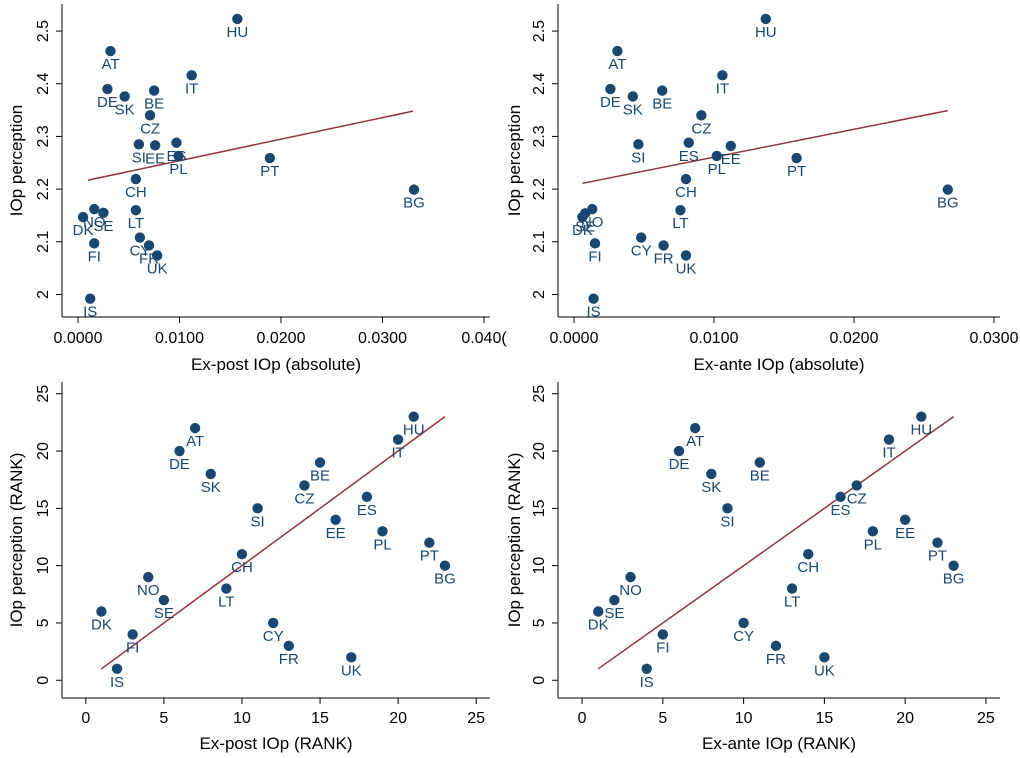  Describe the element at coordinates (633, 109) in the screenshot. I see `point-label-sk: SK` at that location.